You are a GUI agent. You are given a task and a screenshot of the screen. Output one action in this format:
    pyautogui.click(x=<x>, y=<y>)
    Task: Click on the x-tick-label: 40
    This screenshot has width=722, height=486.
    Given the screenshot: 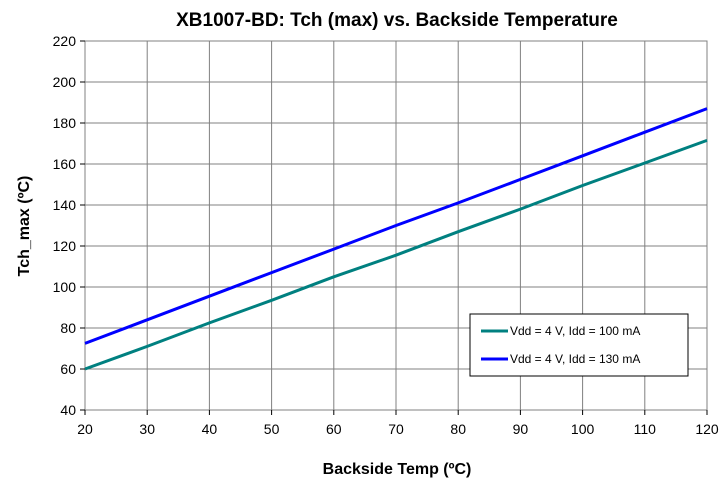 What is the action you would take?
    pyautogui.click(x=210, y=429)
    